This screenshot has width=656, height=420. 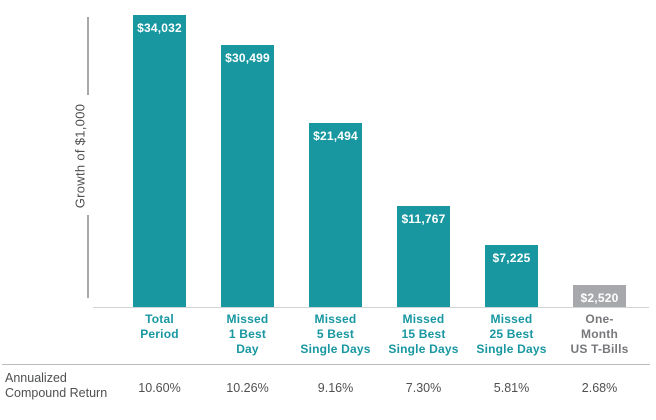 I want to click on x-axis-line, so click(x=371, y=307).